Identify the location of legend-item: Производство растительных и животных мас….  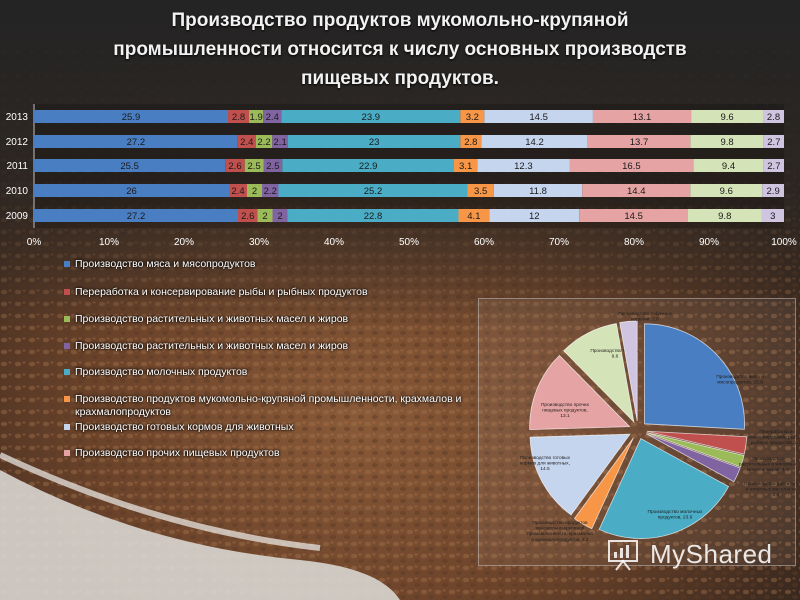
(284, 346).